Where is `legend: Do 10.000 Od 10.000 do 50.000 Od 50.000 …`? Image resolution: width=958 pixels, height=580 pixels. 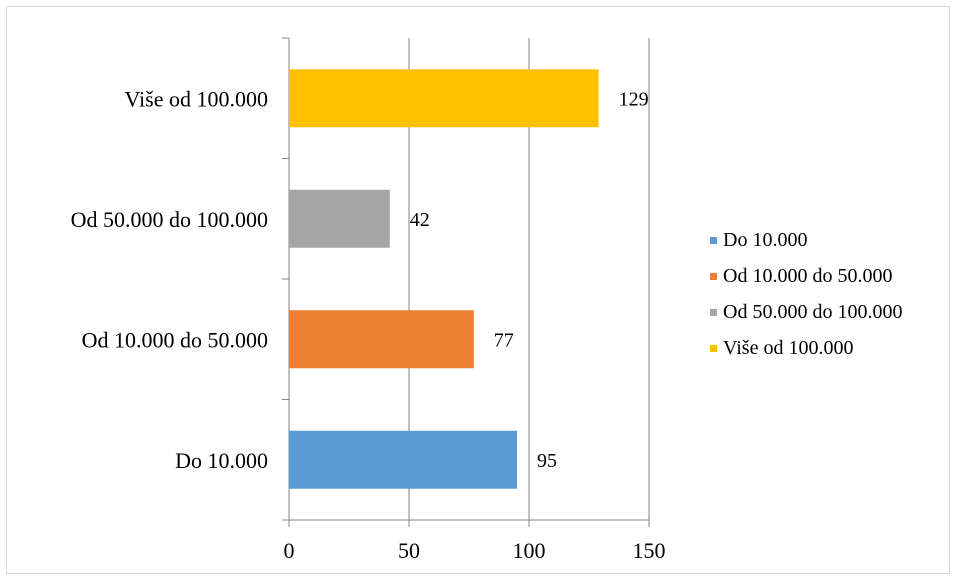 legend: Do 10.000 Od 10.000 do 50.000 Od 50.000 … is located at coordinates (830, 294).